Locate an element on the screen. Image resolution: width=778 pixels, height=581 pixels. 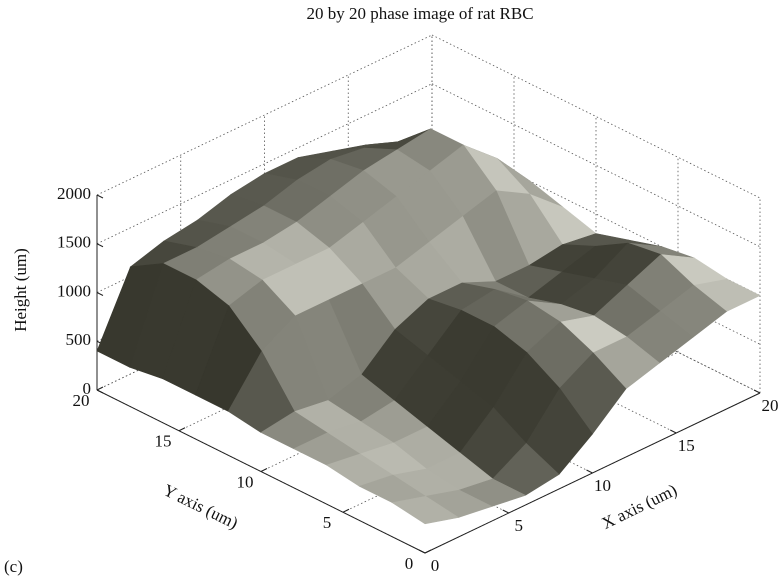
y-tick-label: 20 is located at coordinates (81, 400).